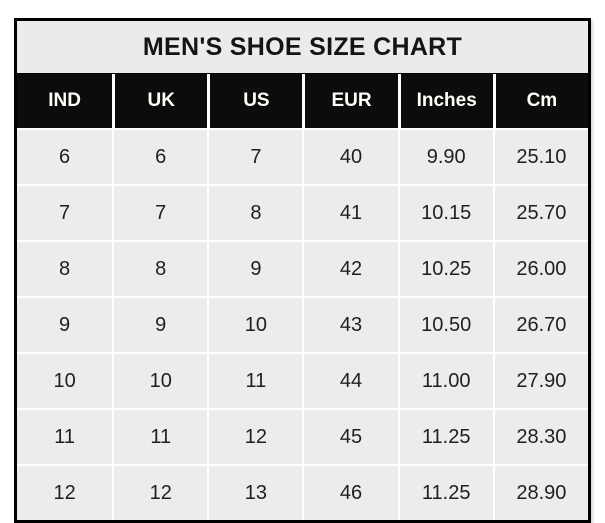 The width and height of the screenshot is (605, 523). Describe the element at coordinates (445, 212) in the screenshot. I see `table-cell: 10.15` at that location.